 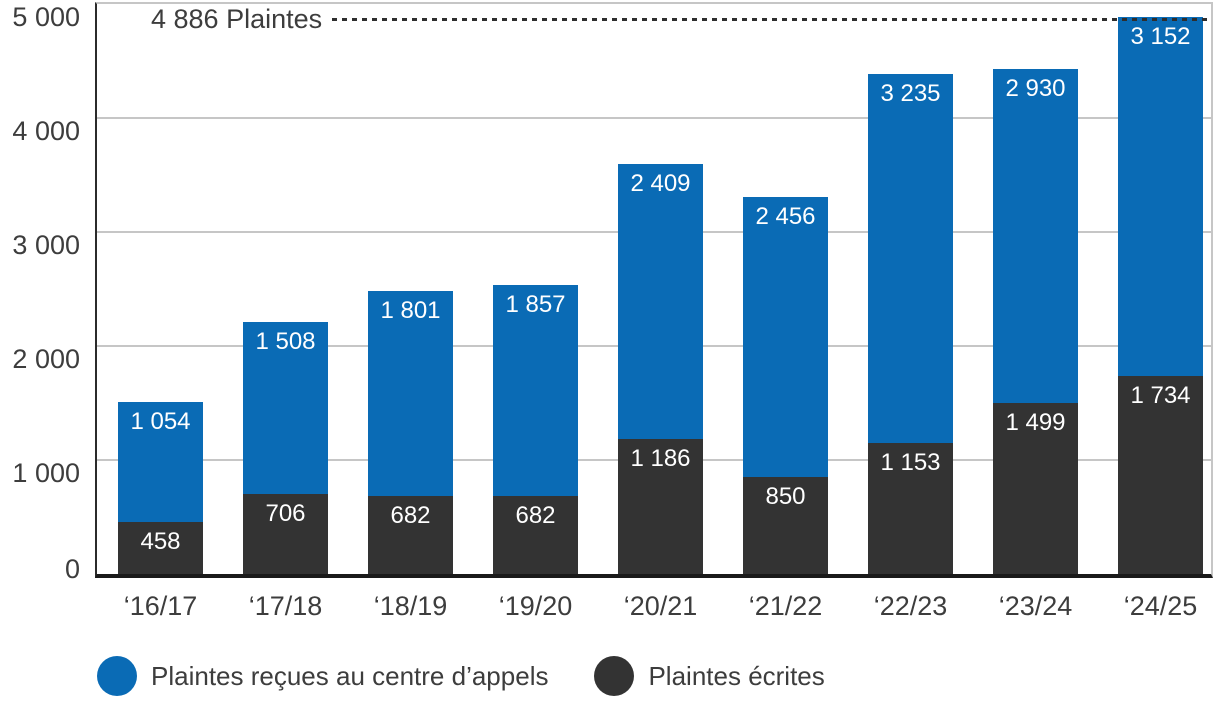 What do you see at coordinates (654, 118) in the screenshot?
I see `gridline` at bounding box center [654, 118].